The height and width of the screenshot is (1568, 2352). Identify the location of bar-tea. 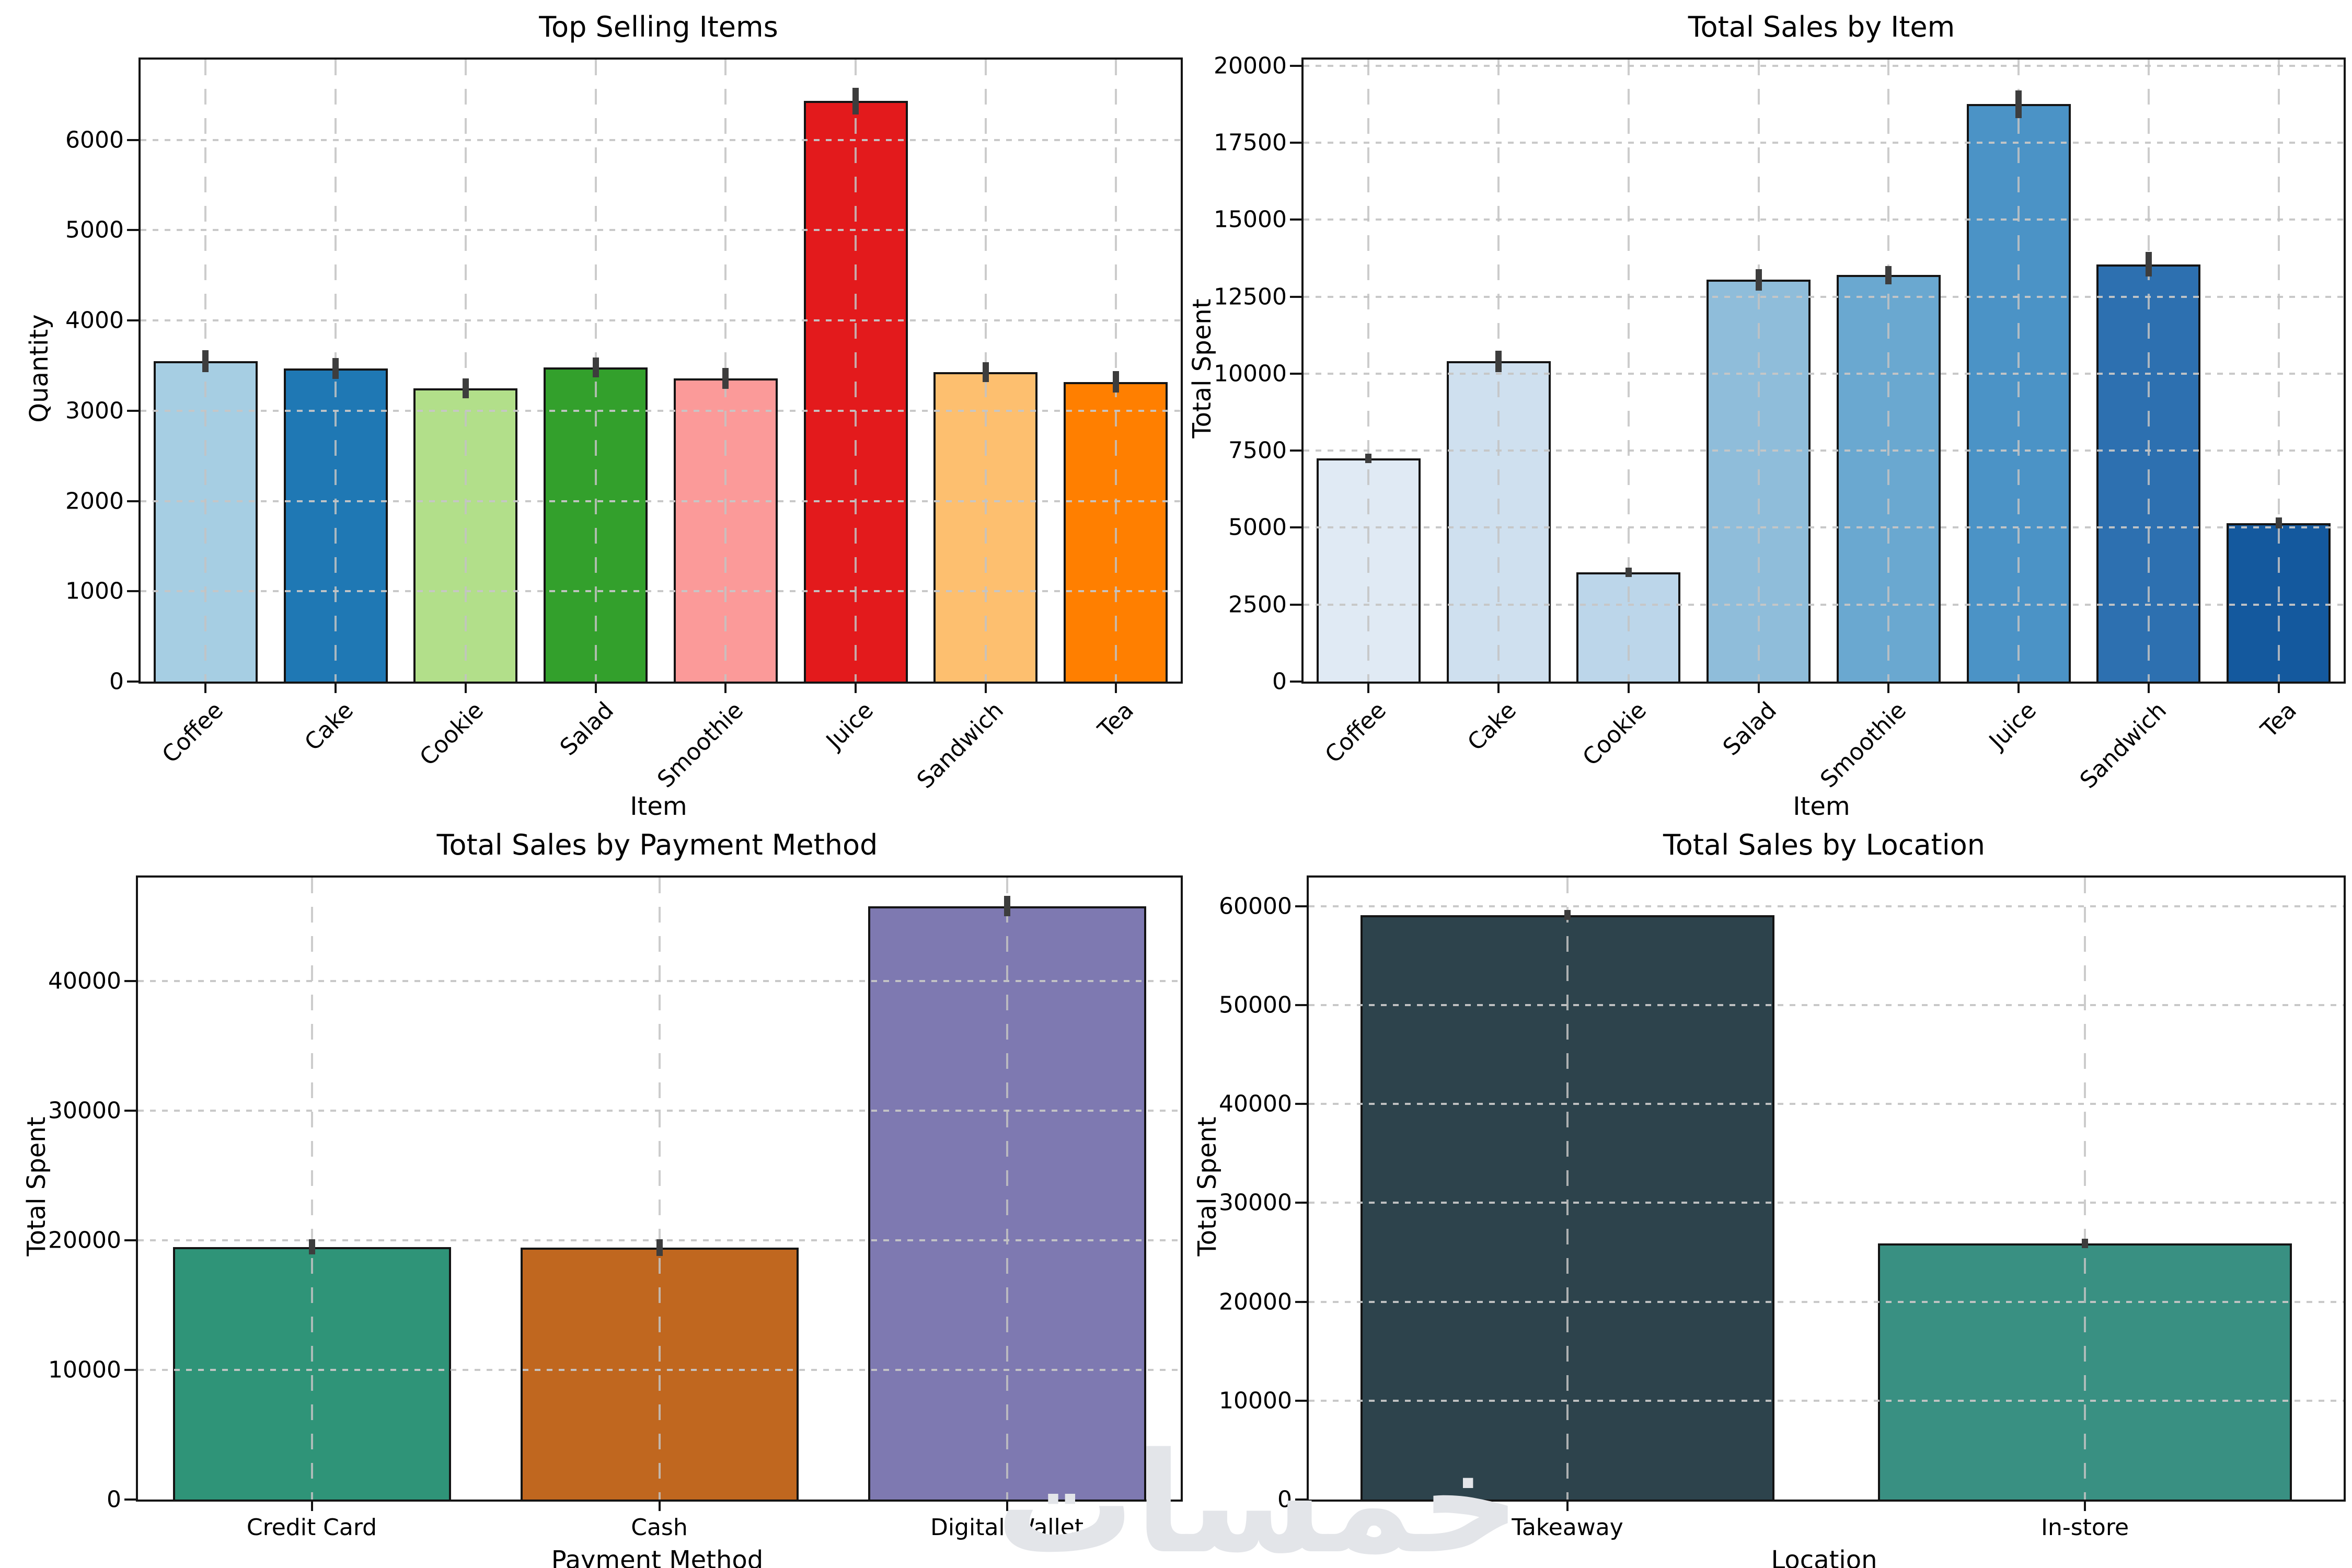
(1116, 532).